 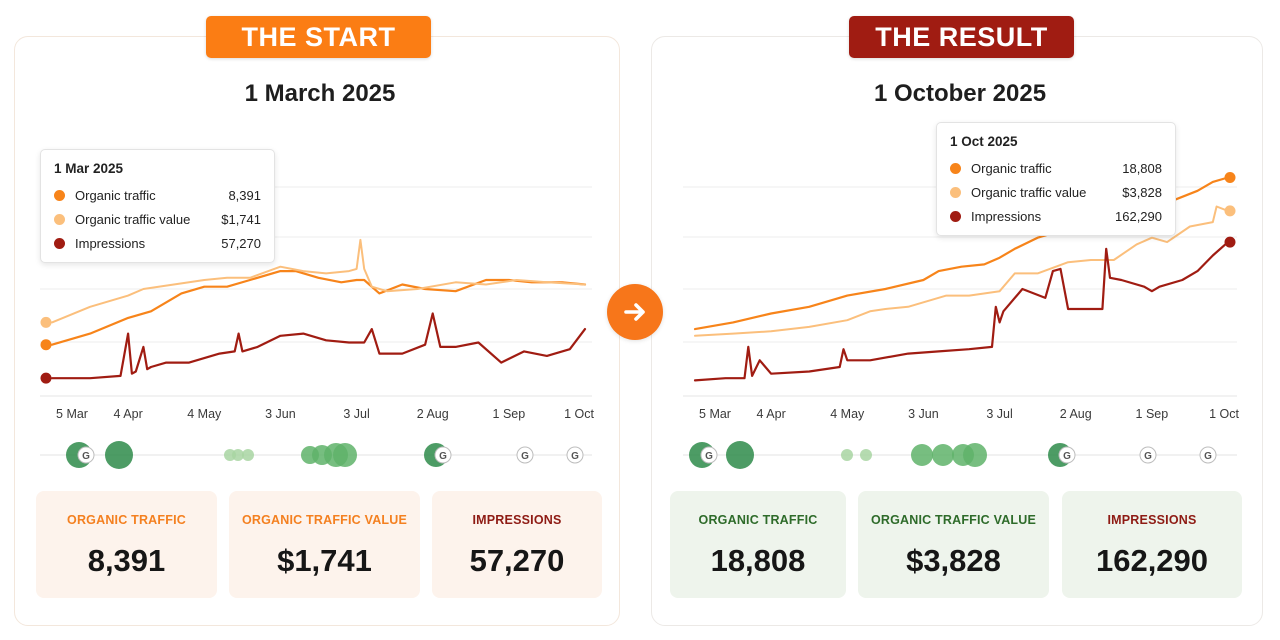 I want to click on metric-value: 8,391, so click(x=126, y=560).